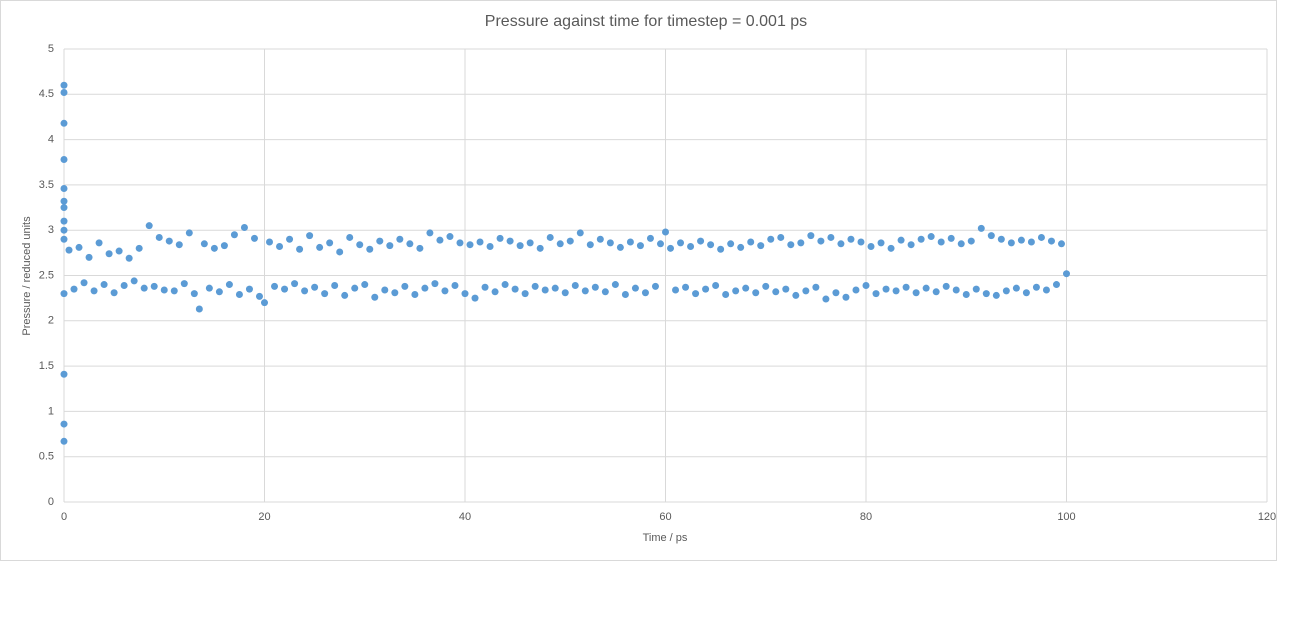 This screenshot has width=1292, height=636. Describe the element at coordinates (51, 502) in the screenshot. I see `y-tick-label: 0` at that location.